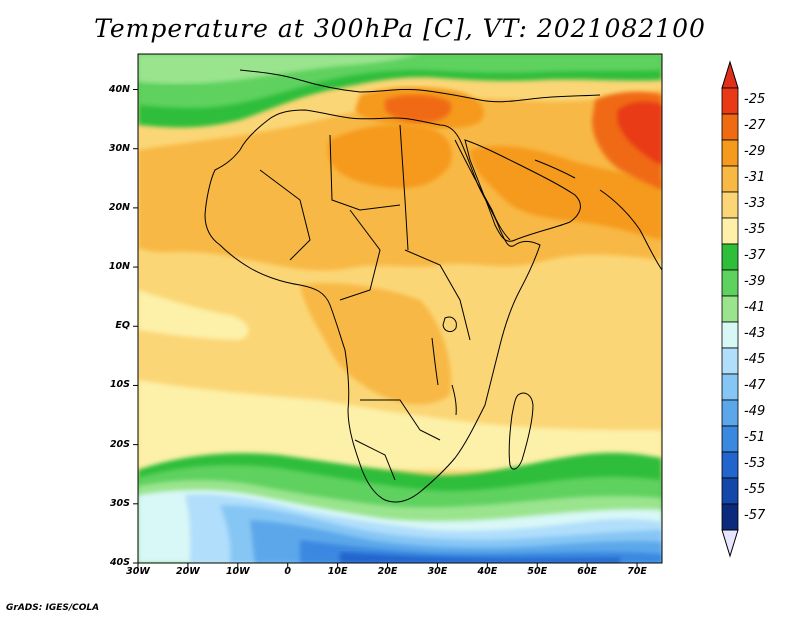  What do you see at coordinates (639, 133) in the screenshot?
I see `field-band-25-asia` at bounding box center [639, 133].